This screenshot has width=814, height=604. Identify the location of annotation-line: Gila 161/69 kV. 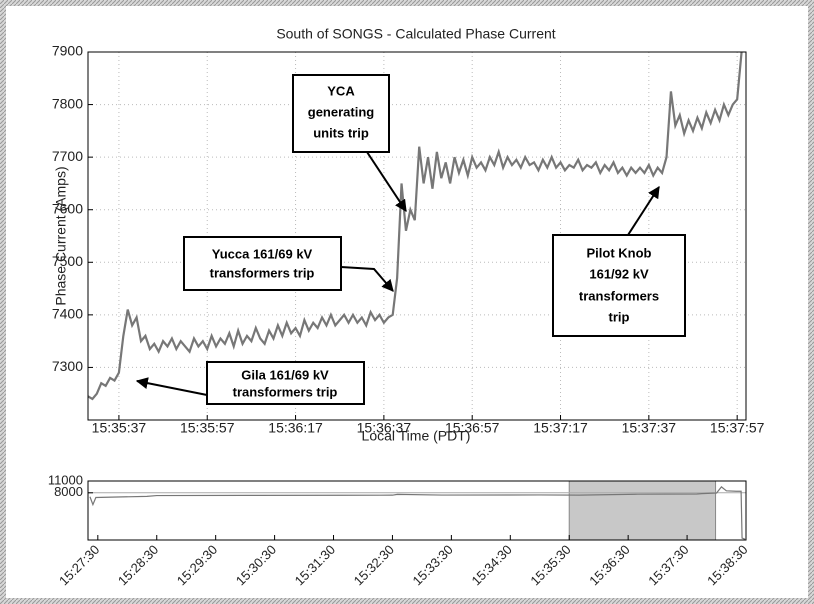
(285, 374).